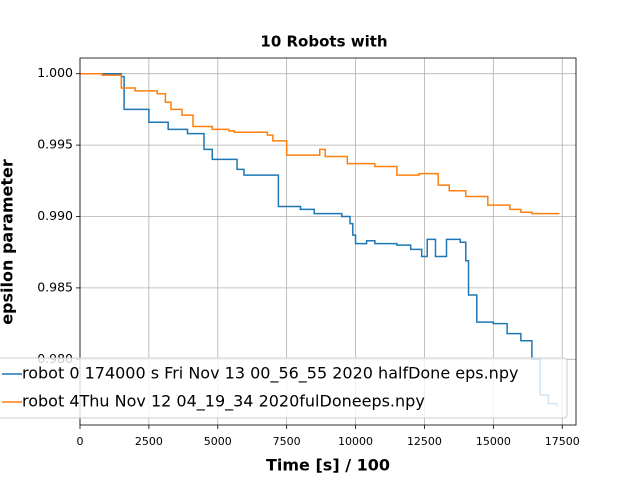  Describe the element at coordinates (328, 465) in the screenshot. I see `x-axis-label: Time [s] / 100` at that location.